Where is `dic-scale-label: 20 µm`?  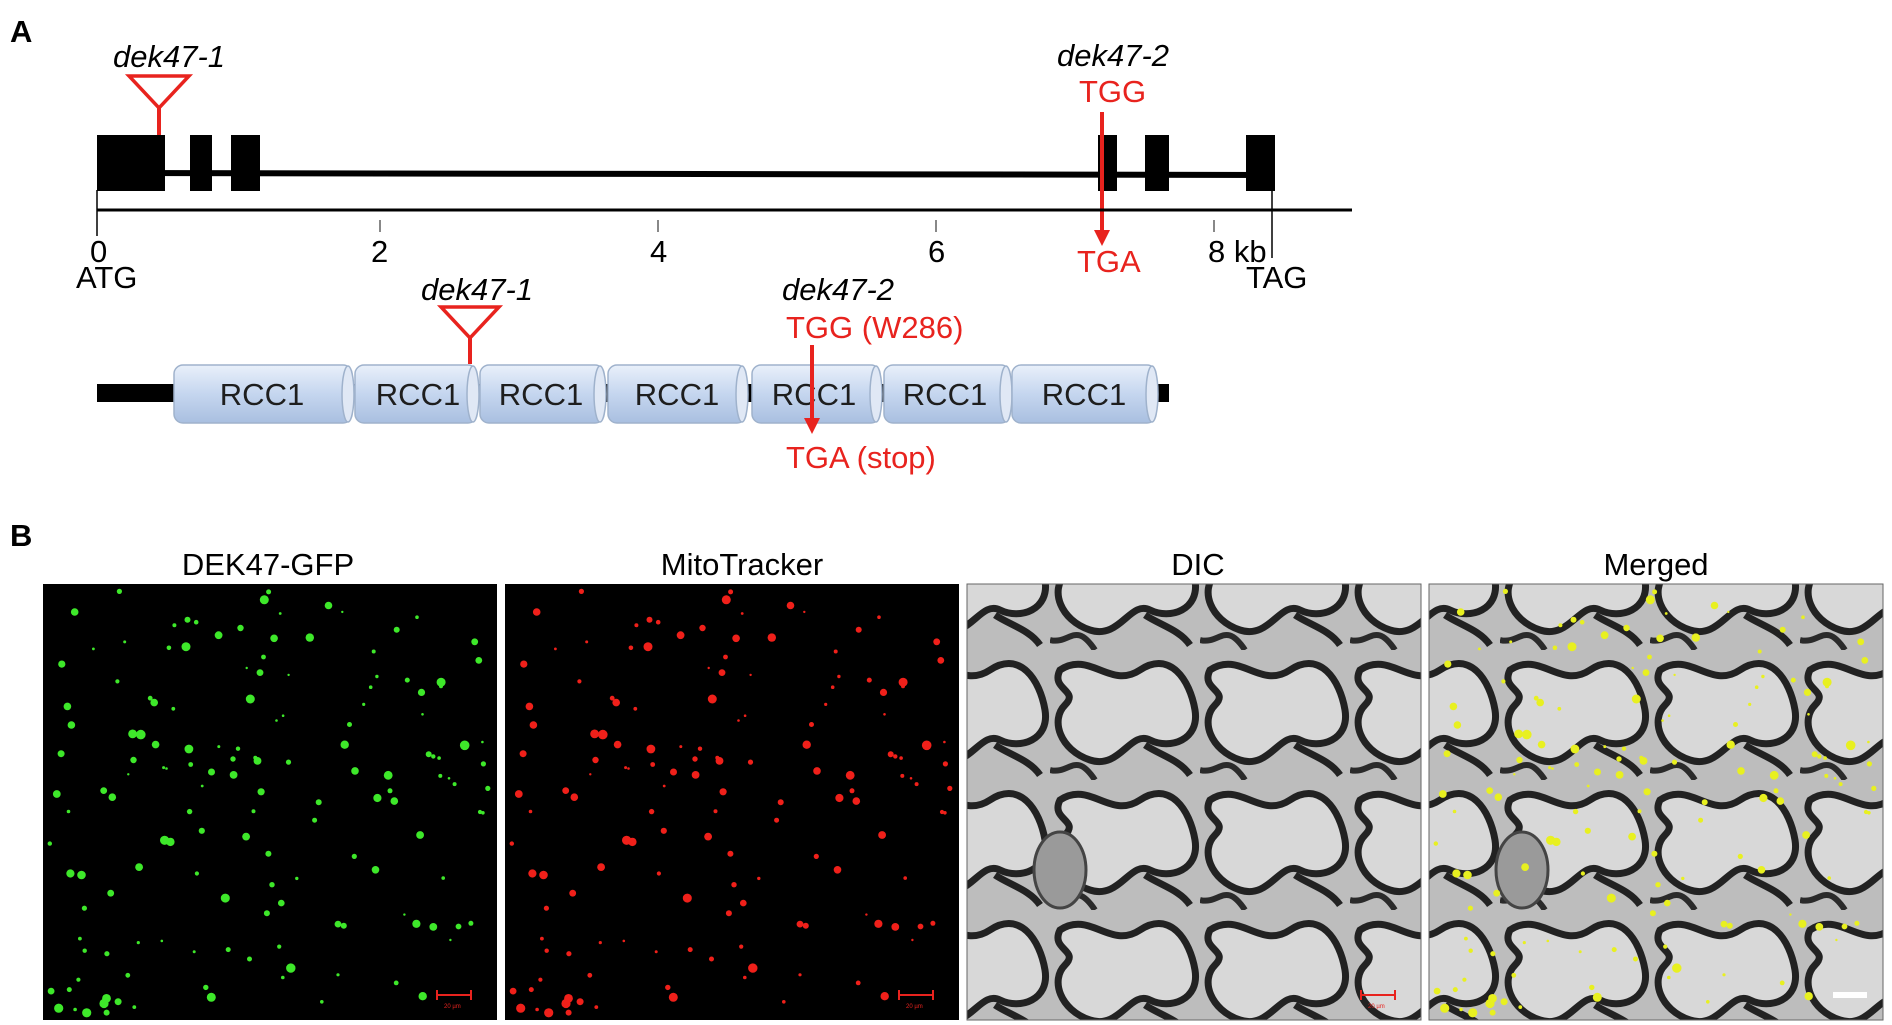 dic-scale-label: 20 µm is located at coordinates (1376, 1007).